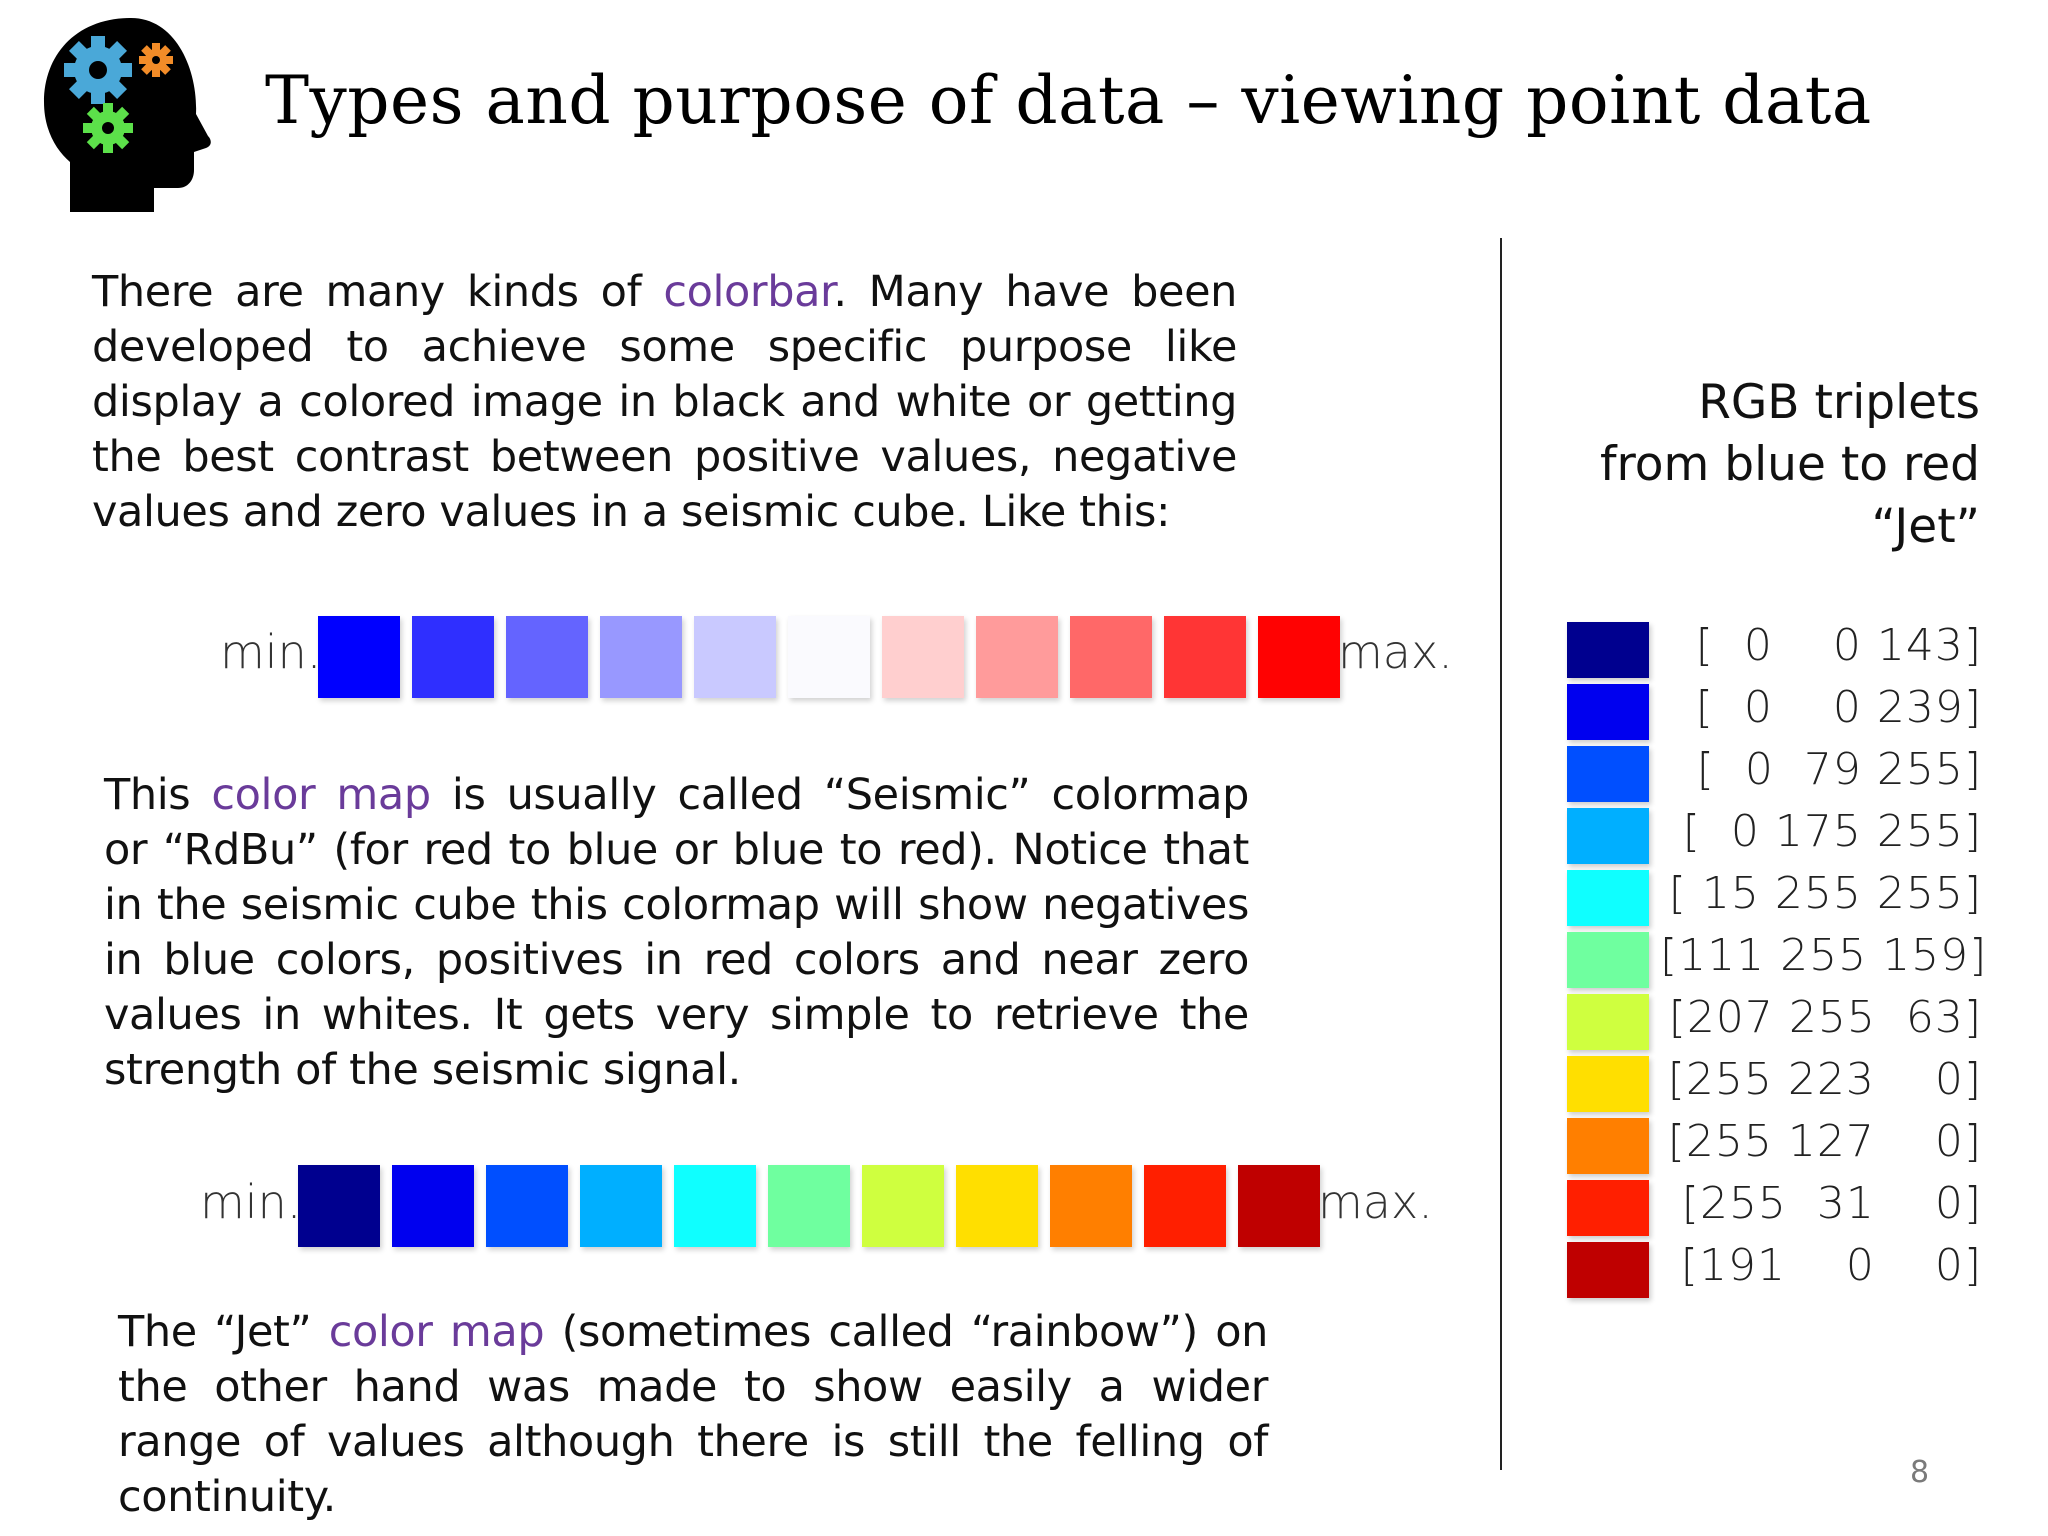 The height and width of the screenshot is (1536, 2048). What do you see at coordinates (748, 292) in the screenshot?
I see `colorbar-link: colorbar` at bounding box center [748, 292].